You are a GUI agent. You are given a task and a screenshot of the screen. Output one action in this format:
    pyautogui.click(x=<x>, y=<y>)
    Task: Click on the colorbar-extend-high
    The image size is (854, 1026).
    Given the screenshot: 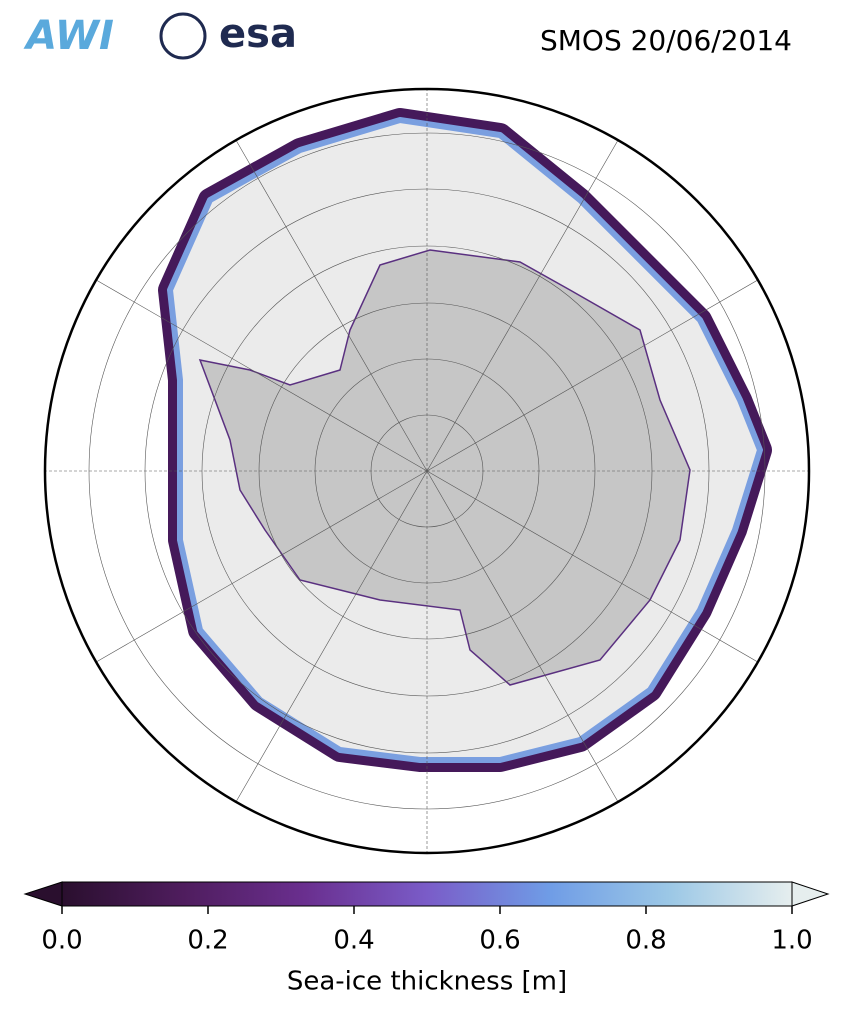 What is the action you would take?
    pyautogui.click(x=810, y=894)
    